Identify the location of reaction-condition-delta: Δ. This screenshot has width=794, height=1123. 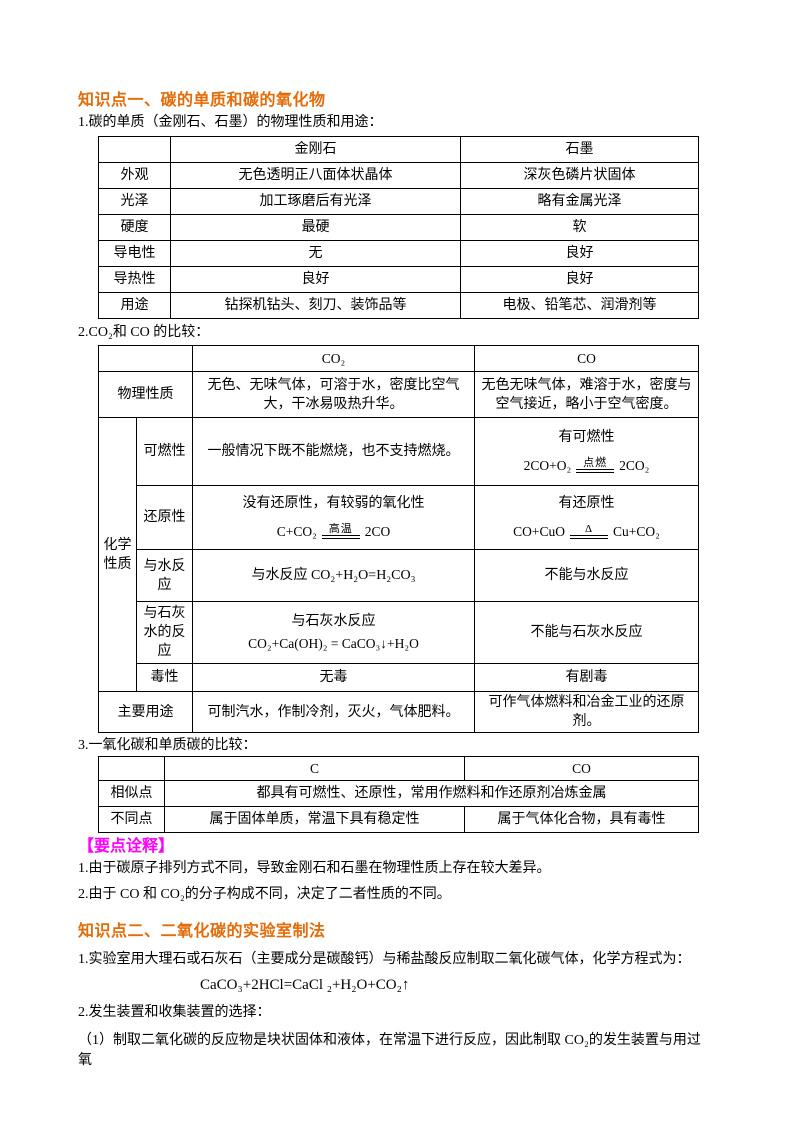
(589, 531).